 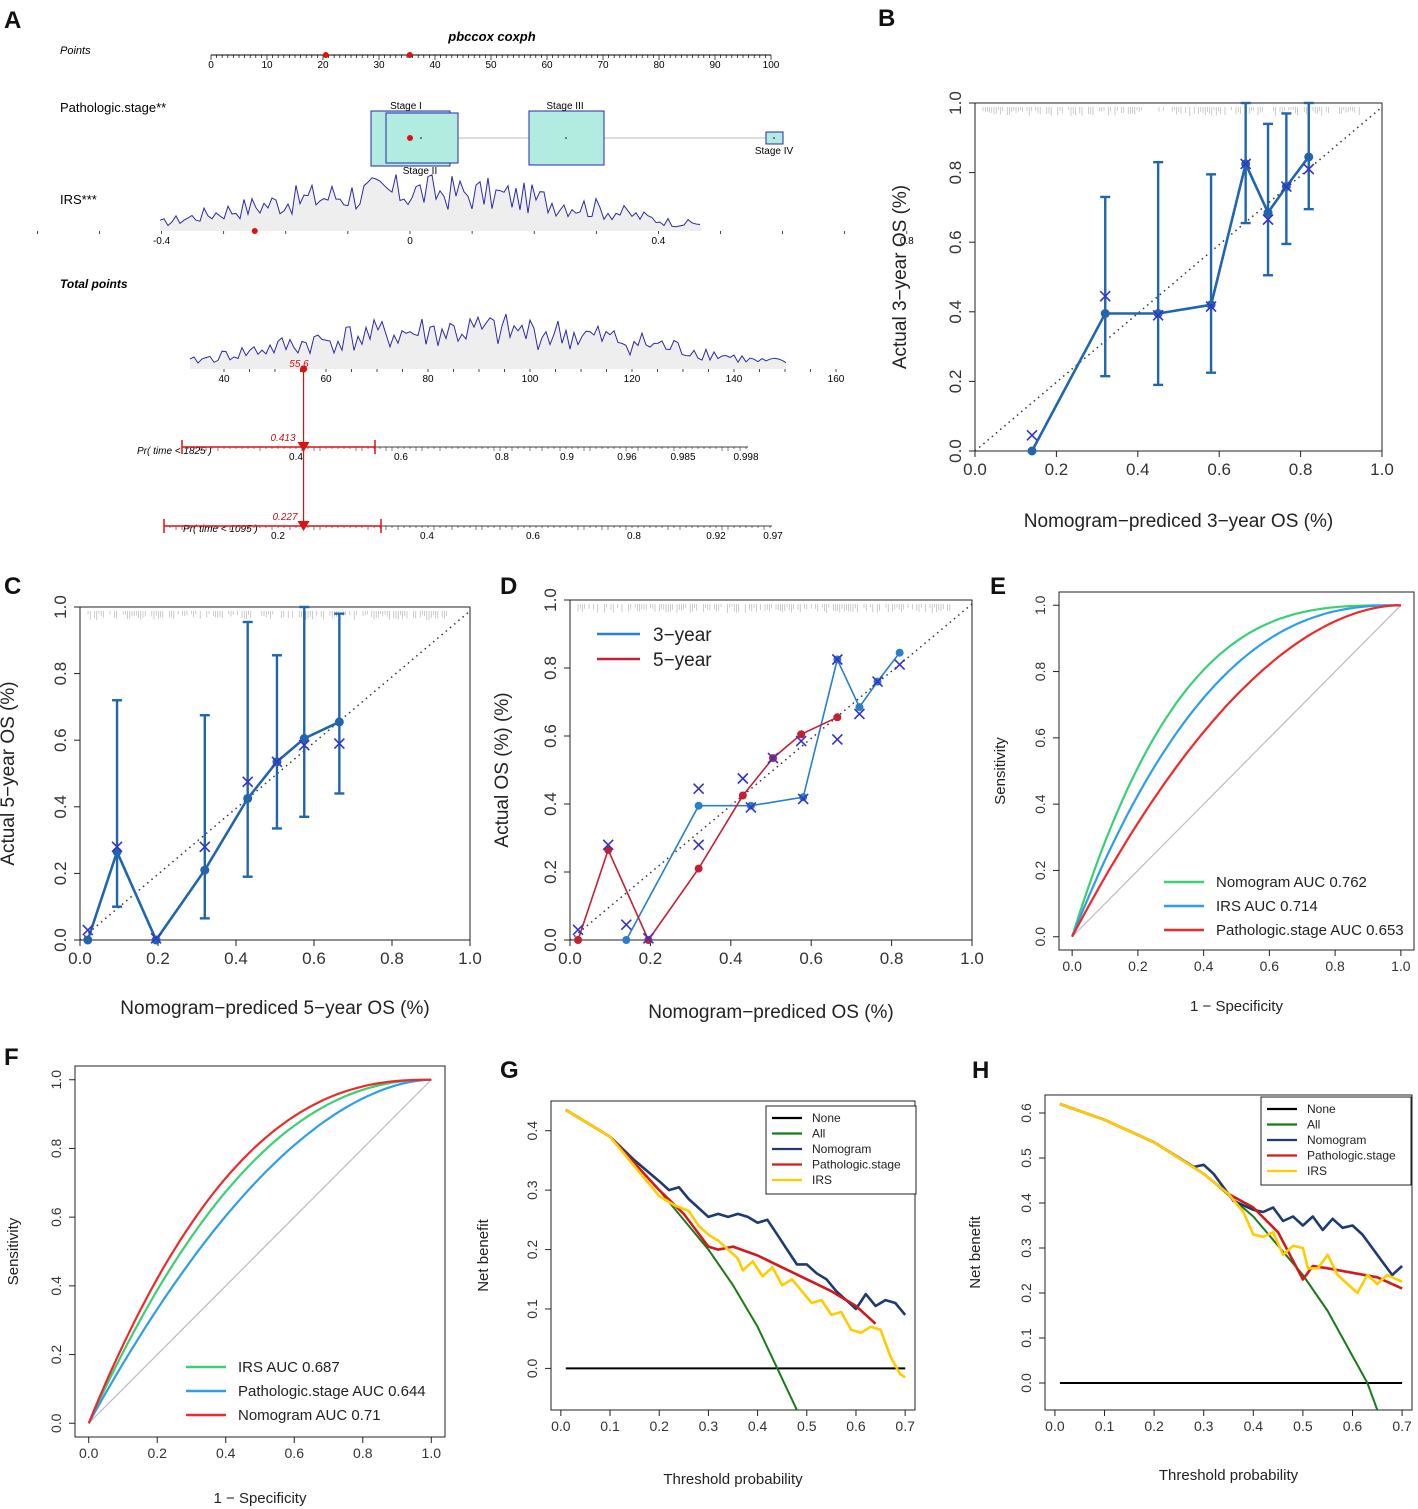 What do you see at coordinates (157, 1453) in the screenshot?
I see `chart-f-x-tick-label: 0.2` at bounding box center [157, 1453].